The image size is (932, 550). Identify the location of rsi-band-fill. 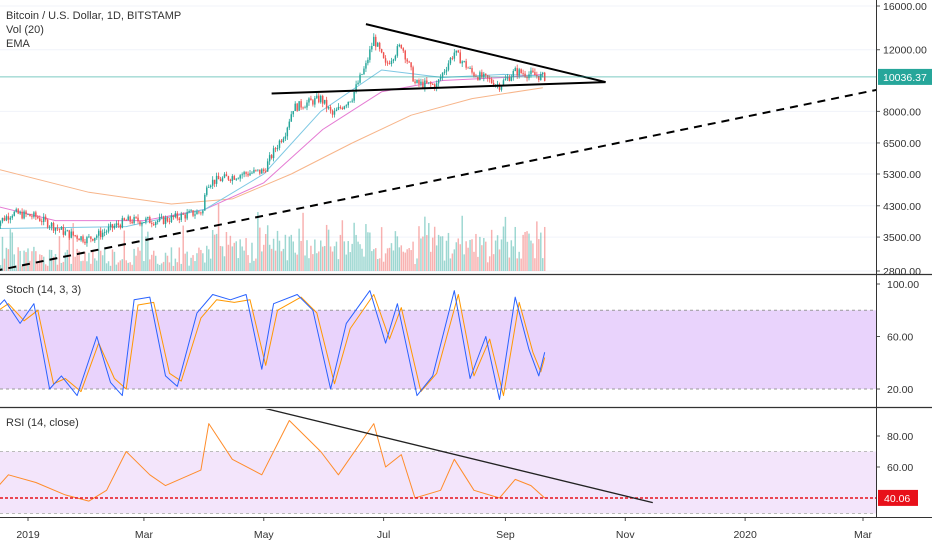
(438, 482).